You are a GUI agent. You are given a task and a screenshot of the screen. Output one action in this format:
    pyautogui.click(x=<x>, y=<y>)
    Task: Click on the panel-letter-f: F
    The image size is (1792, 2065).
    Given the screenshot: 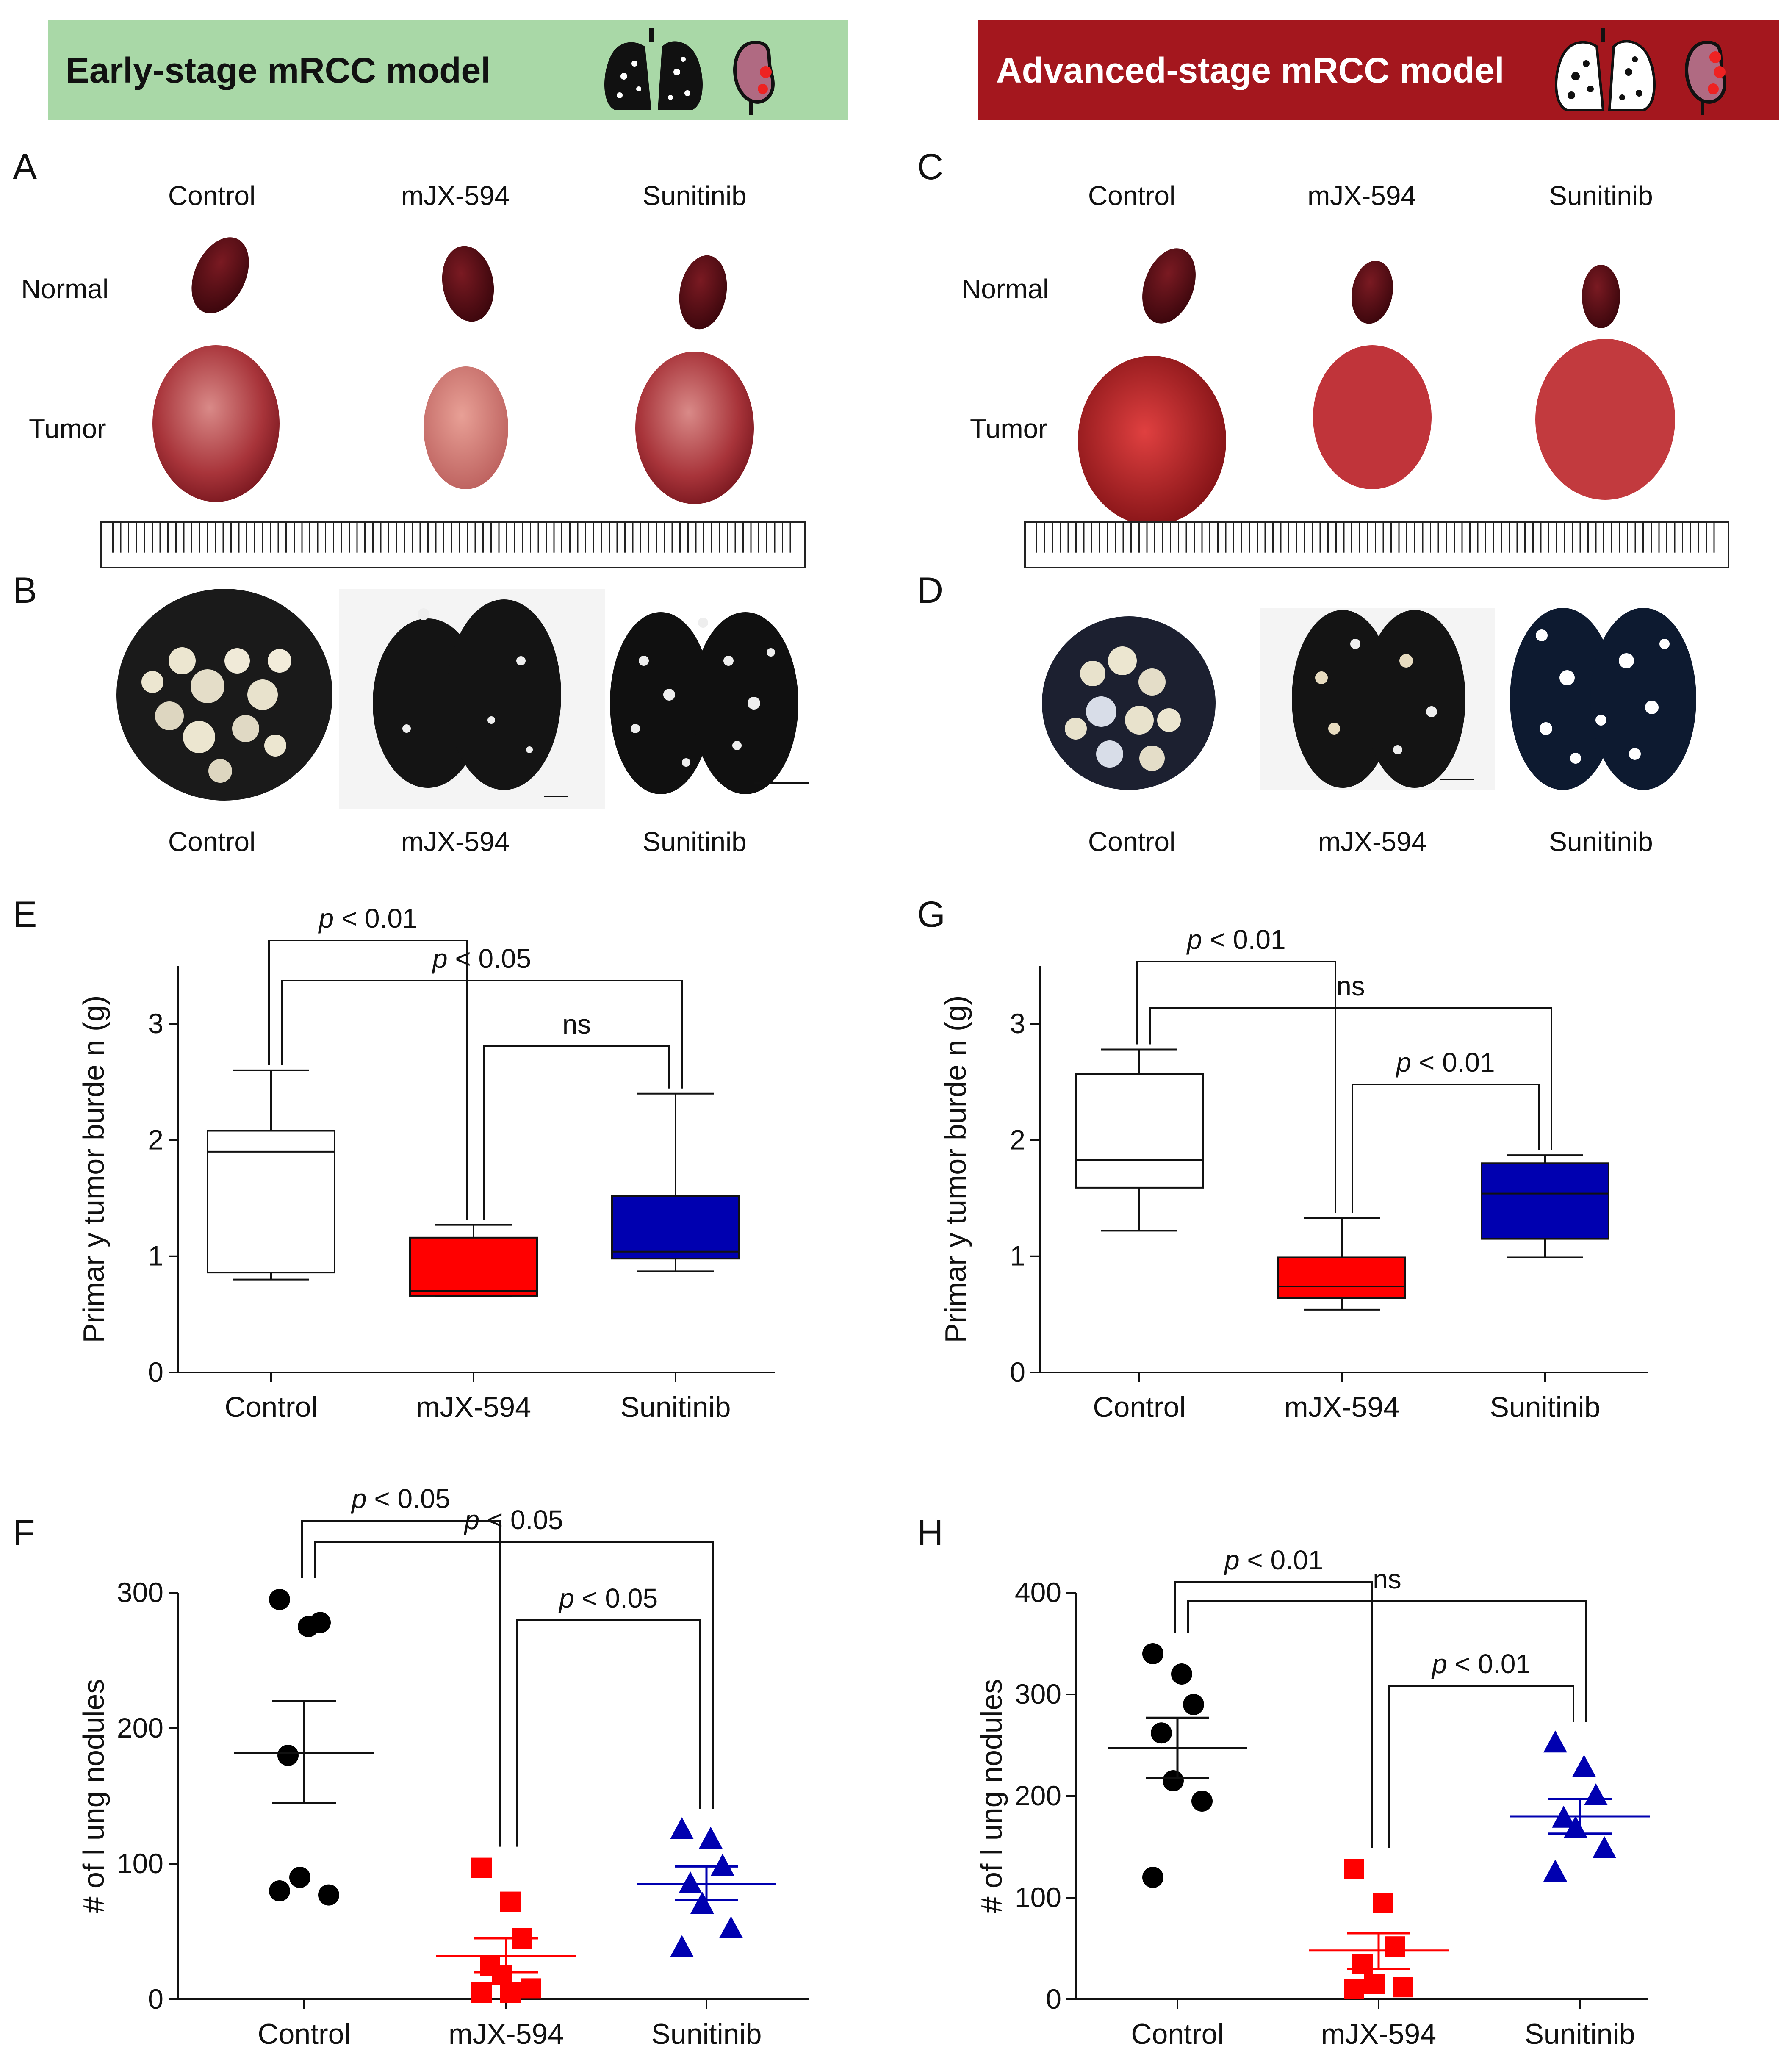 What is the action you would take?
    pyautogui.click(x=24, y=1533)
    